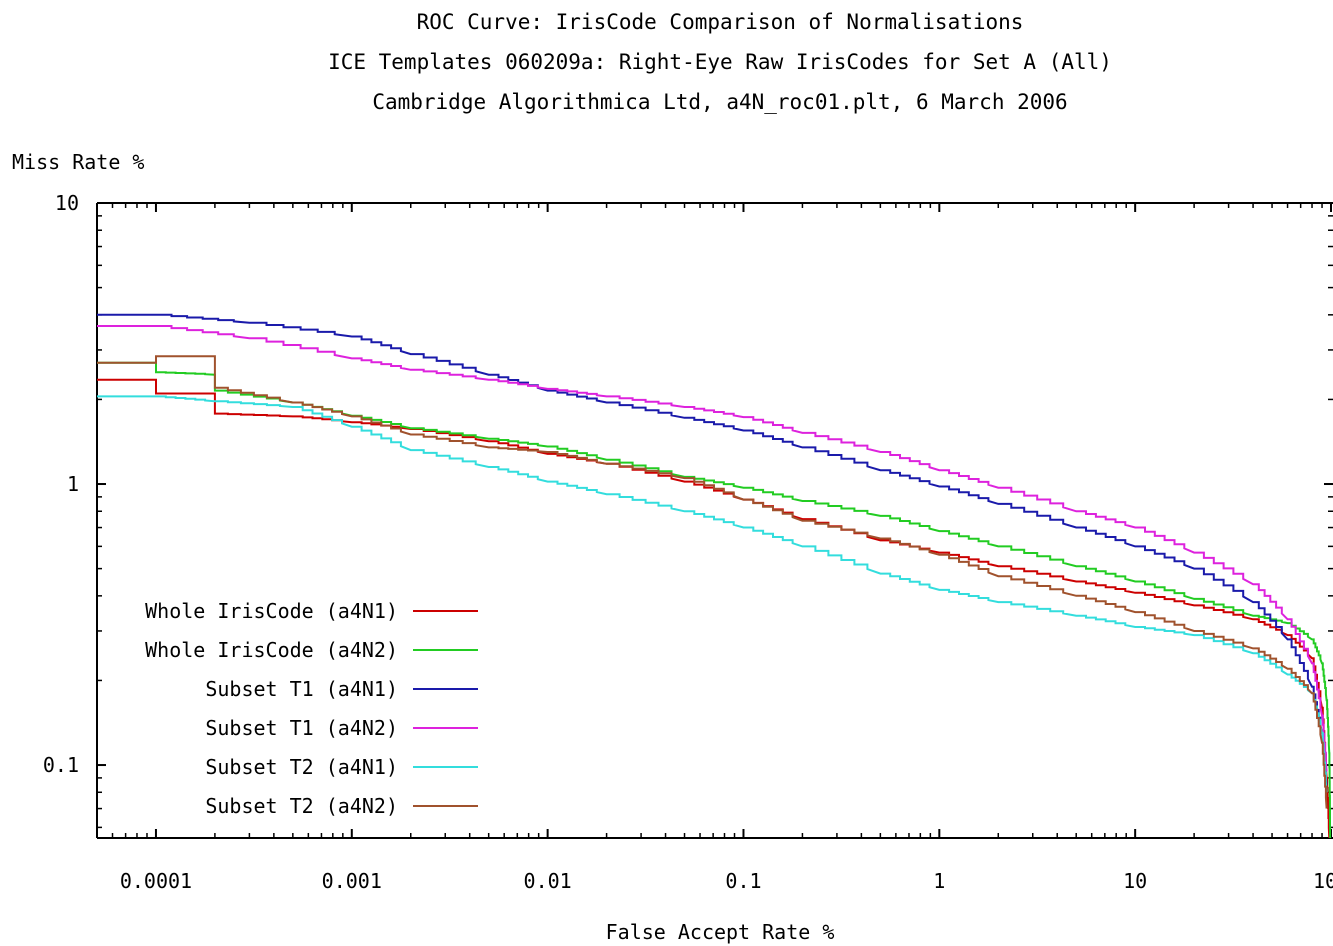  What do you see at coordinates (720, 932) in the screenshot?
I see `x-axis-label: False Accept Rate %` at bounding box center [720, 932].